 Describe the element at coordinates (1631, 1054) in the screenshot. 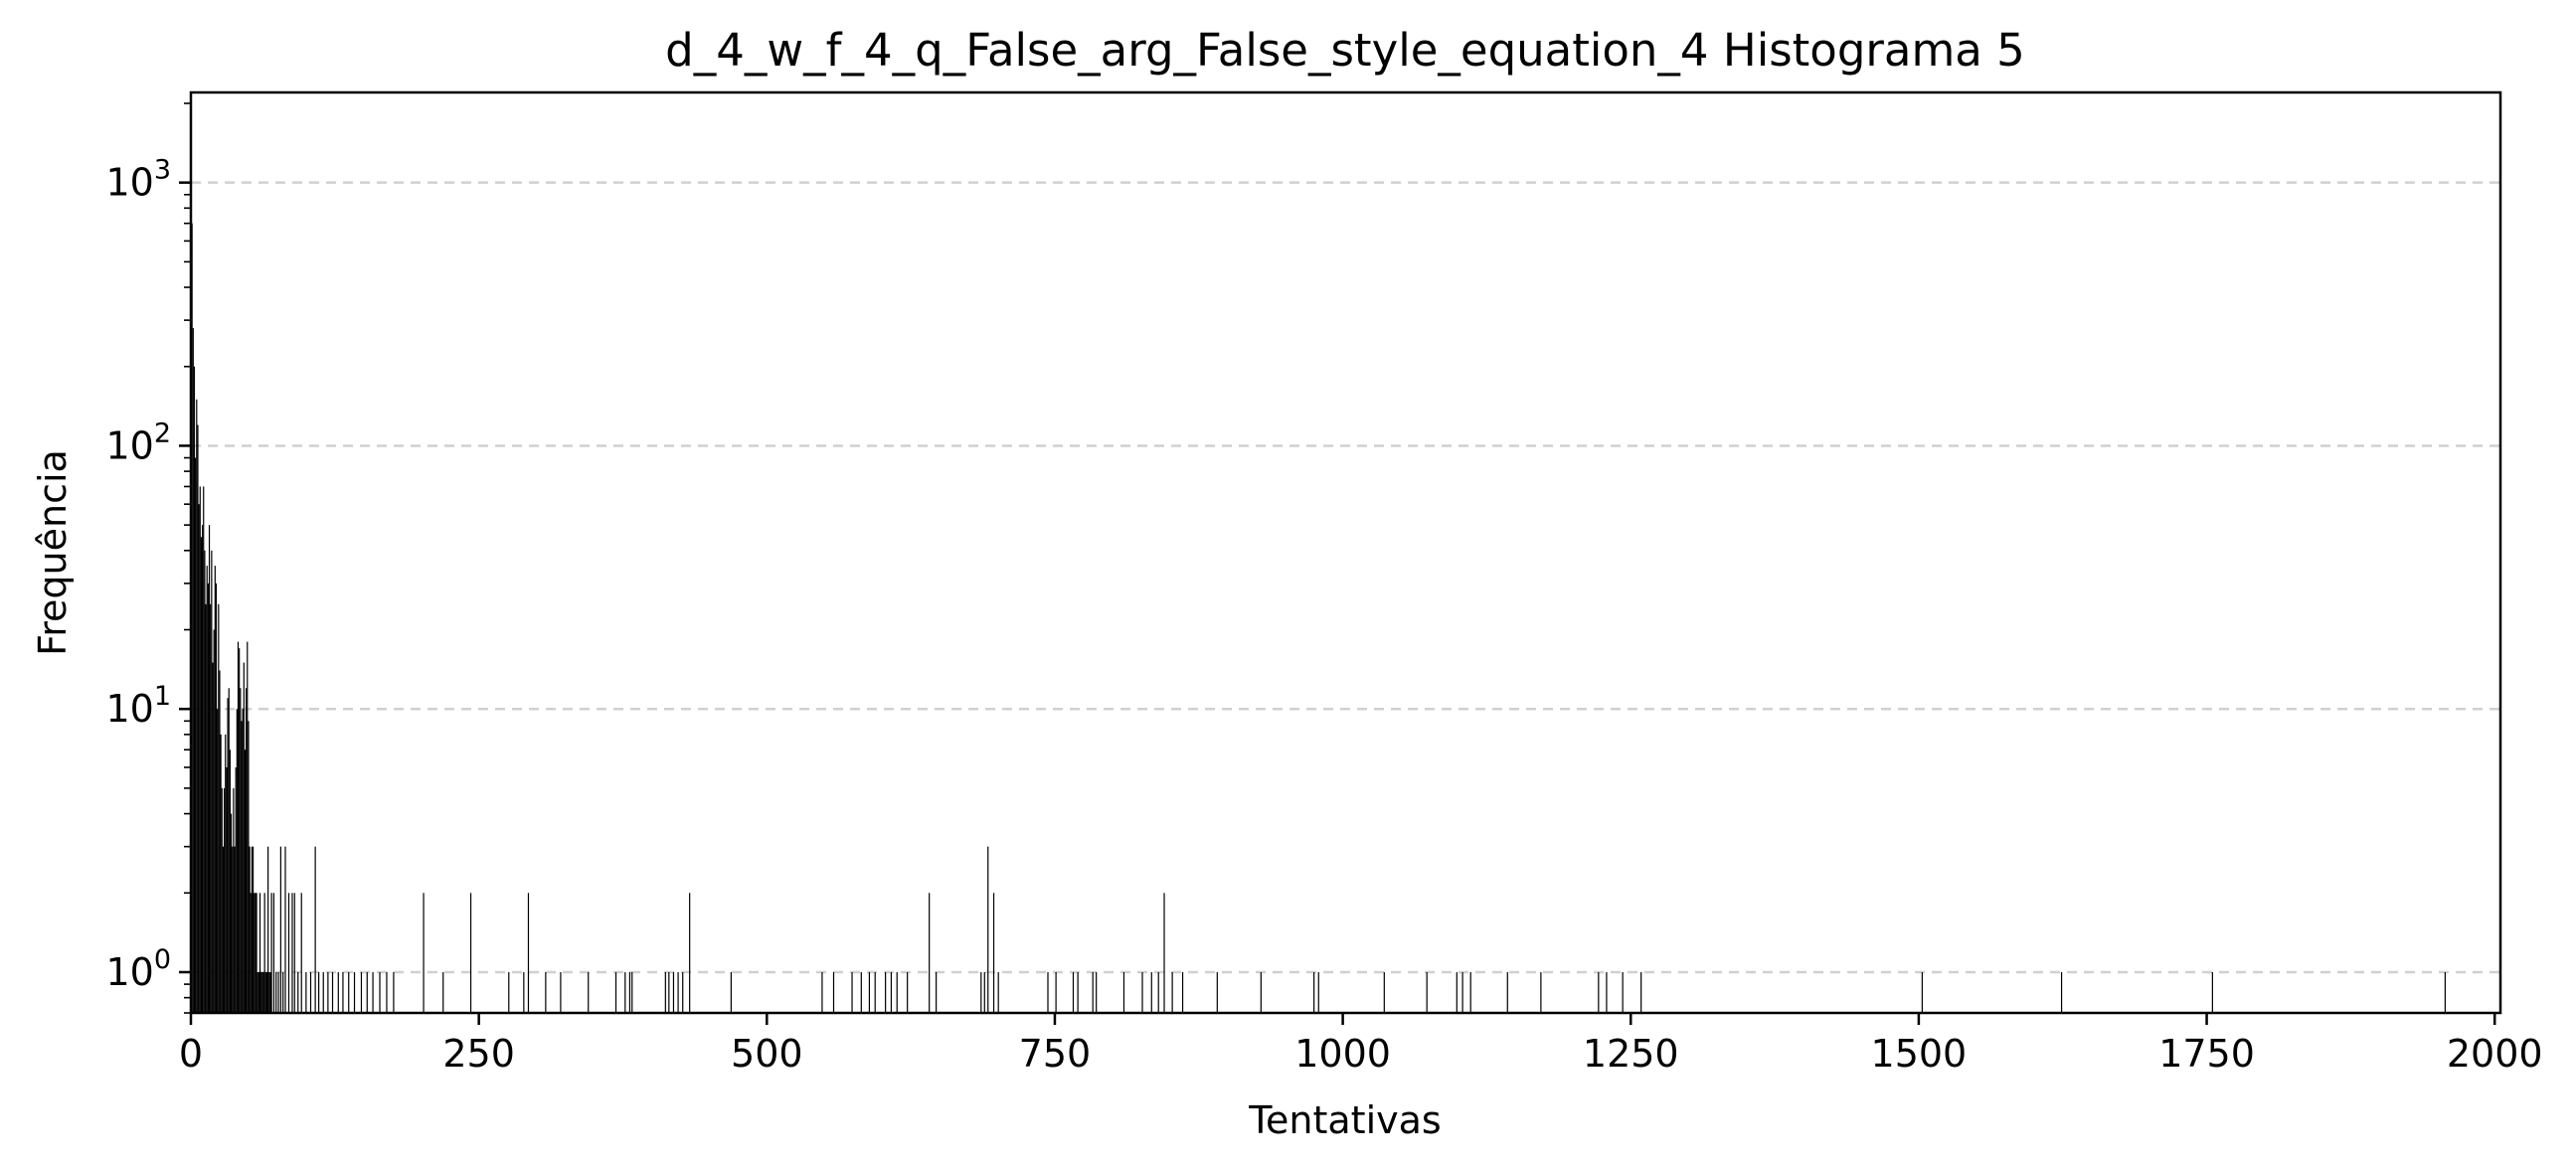

I see `x-tick-label-5: 1250` at that location.